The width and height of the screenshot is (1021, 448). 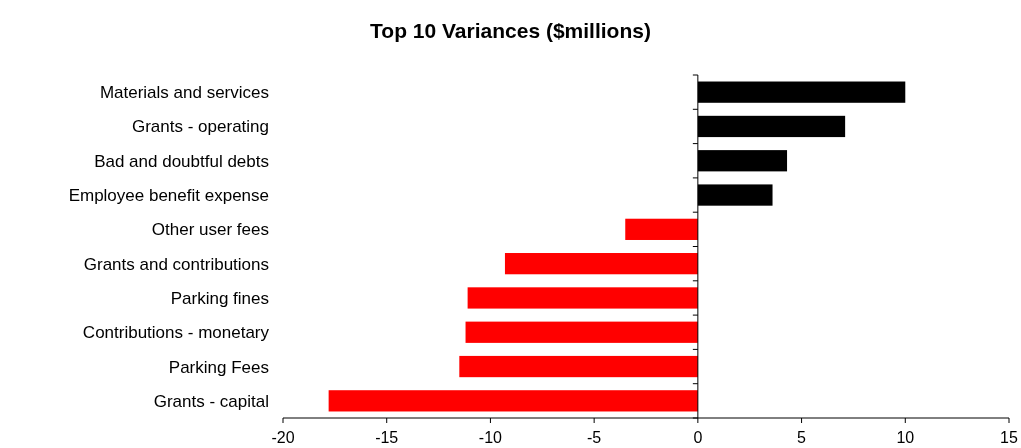 What do you see at coordinates (490, 437) in the screenshot?
I see `x-tick-label: -10` at bounding box center [490, 437].